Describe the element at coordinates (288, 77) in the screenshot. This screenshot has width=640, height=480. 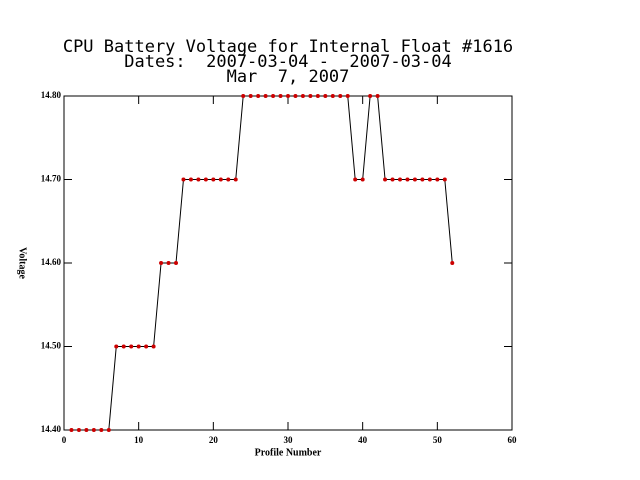
I see `chart-title: Mar 7, 2007` at that location.